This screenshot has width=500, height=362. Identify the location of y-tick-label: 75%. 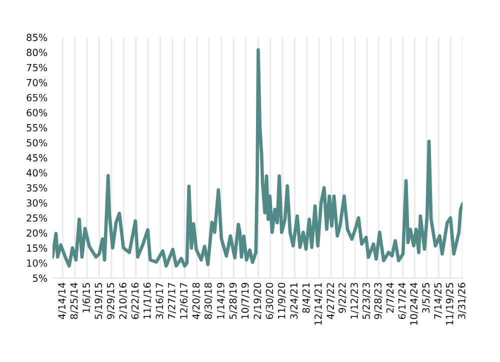
(37, 68).